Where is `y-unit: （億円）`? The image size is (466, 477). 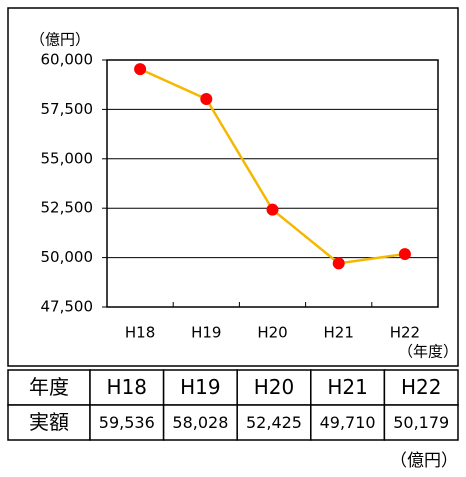 y-unit: （億円） is located at coordinates (60, 40).